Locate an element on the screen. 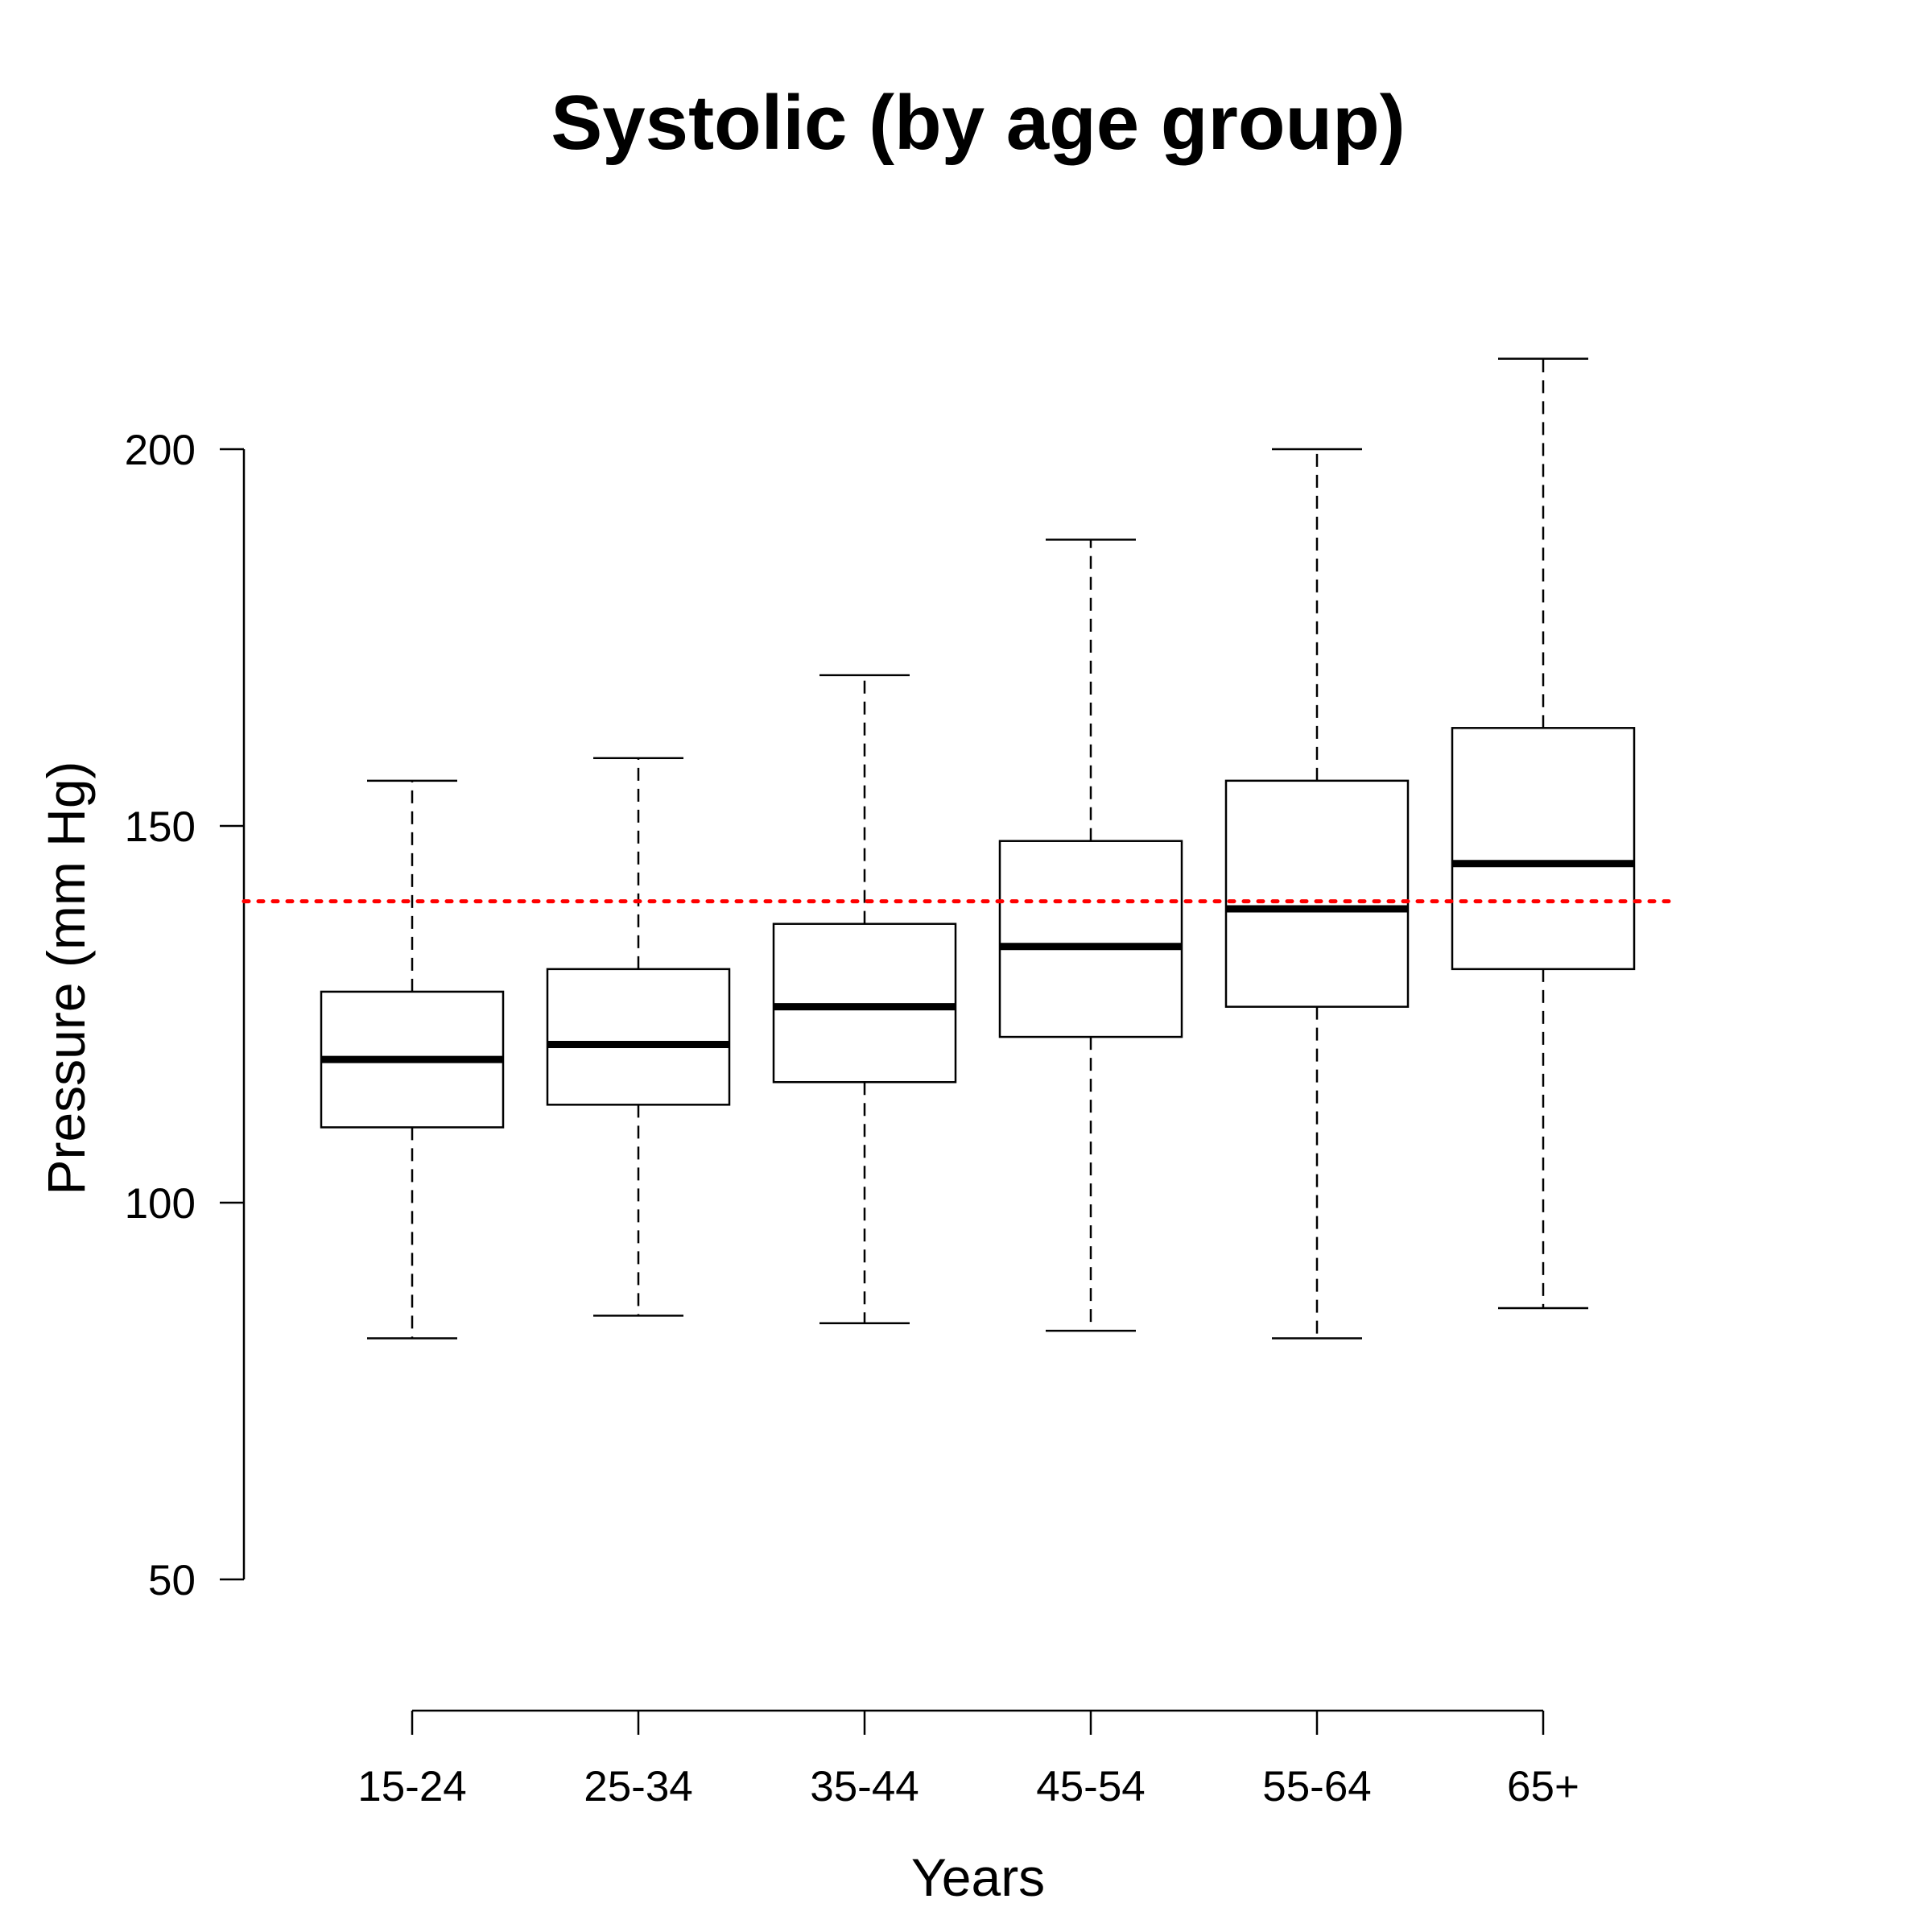  y-tick-label: 100 is located at coordinates (160, 1204).